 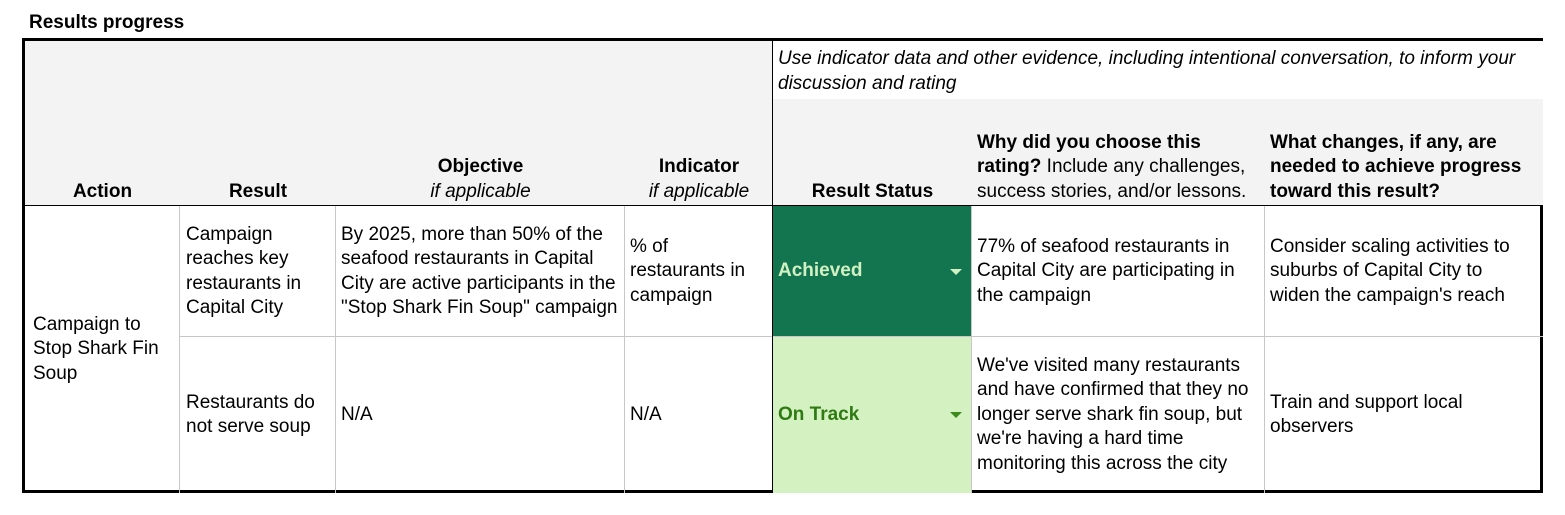 I want to click on row2-changes: Train and support local observers, so click(x=1404, y=415).